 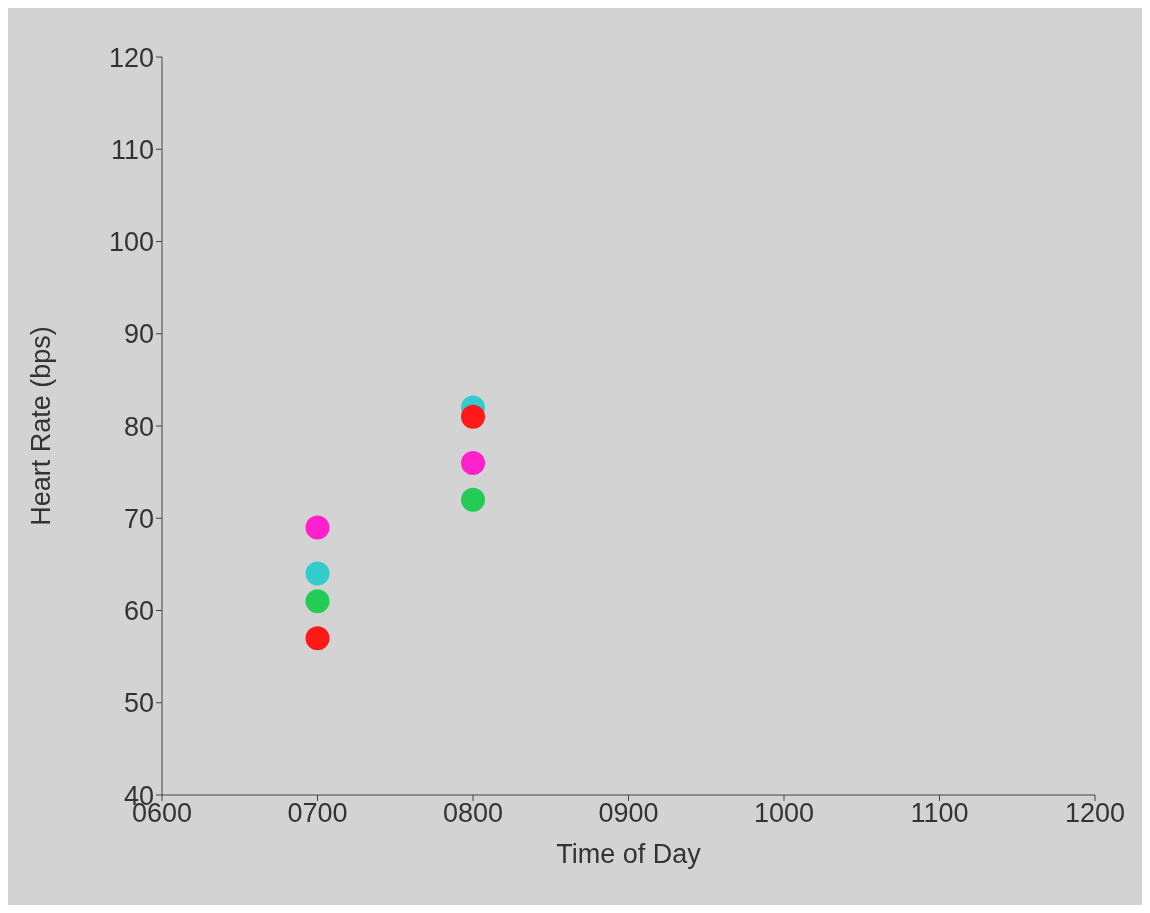 What do you see at coordinates (138, 703) in the screenshot?
I see `y-tick-label: 50` at bounding box center [138, 703].